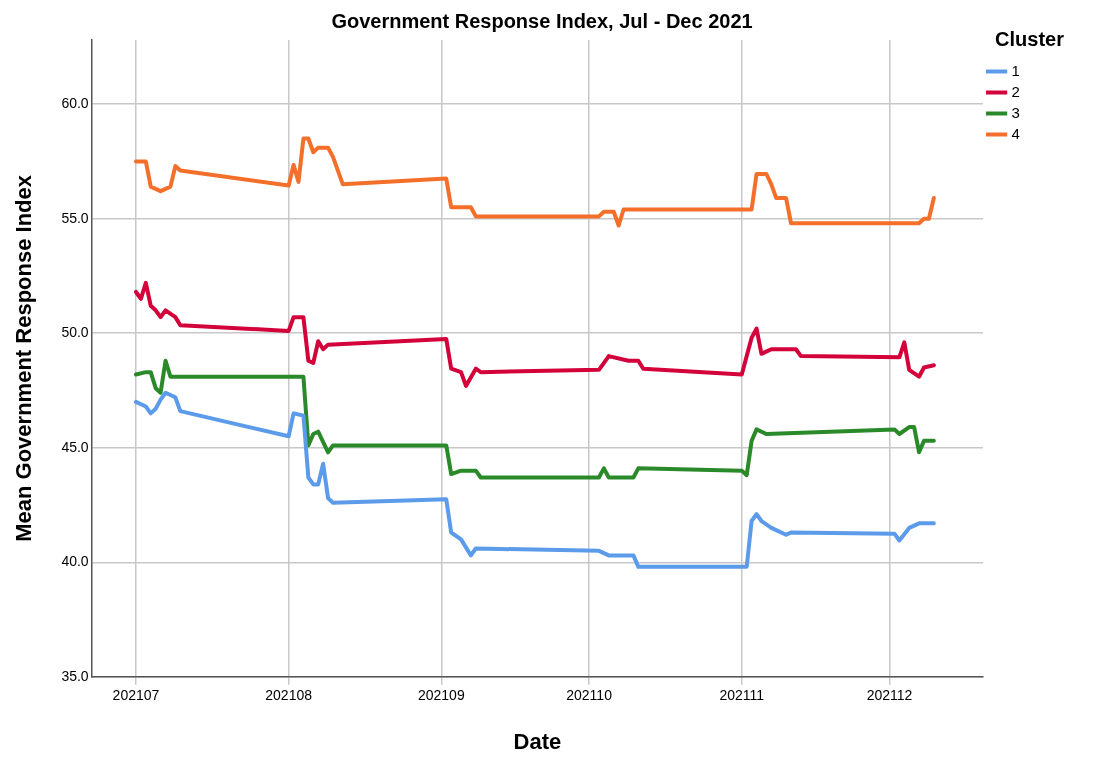 The width and height of the screenshot is (1096, 768). Describe the element at coordinates (1015, 112) in the screenshot. I see `legend-label: 3` at that location.